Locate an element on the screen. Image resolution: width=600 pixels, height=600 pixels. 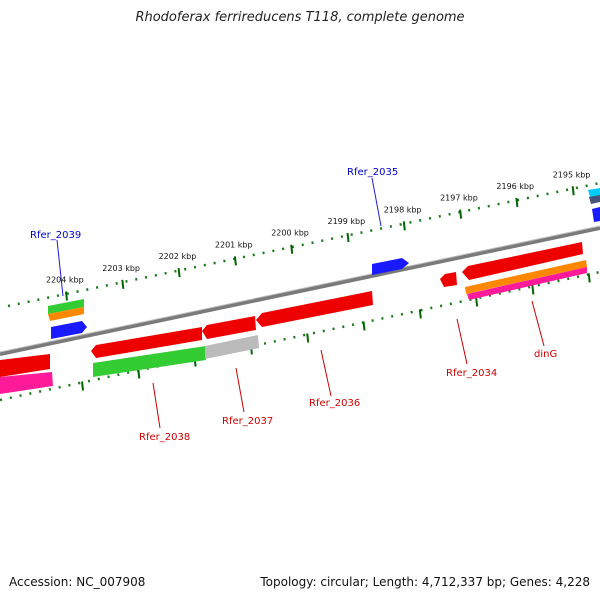
feature-small-red-arrow is located at coordinates (448, 279).